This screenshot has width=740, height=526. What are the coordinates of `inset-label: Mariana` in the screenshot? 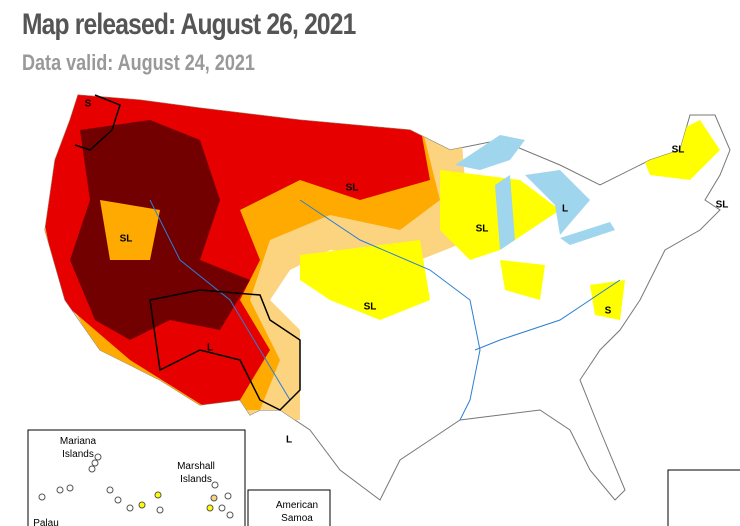 It's located at (78, 441).